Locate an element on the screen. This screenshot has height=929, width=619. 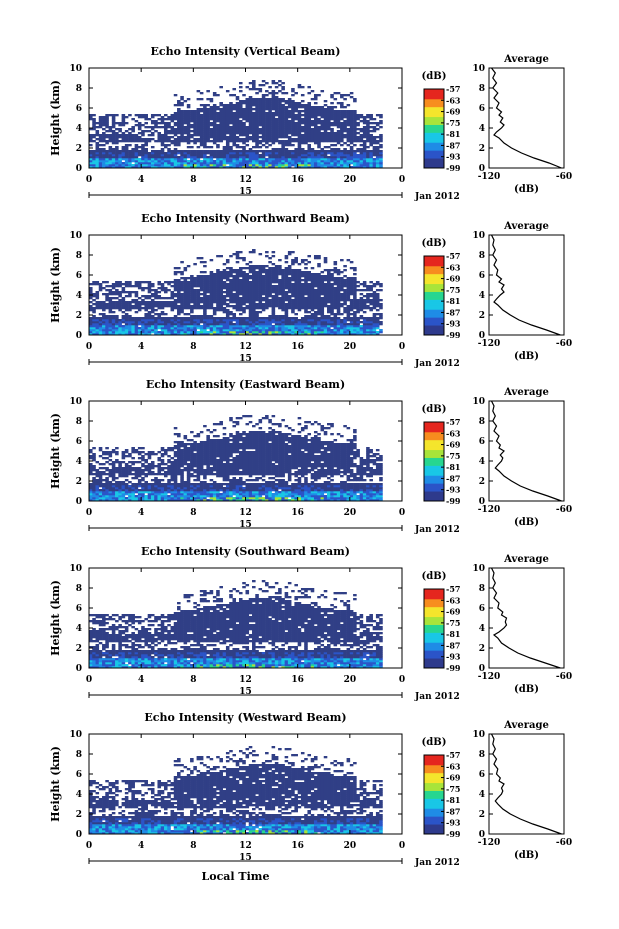
colorbar-step is located at coordinates (434, 279).